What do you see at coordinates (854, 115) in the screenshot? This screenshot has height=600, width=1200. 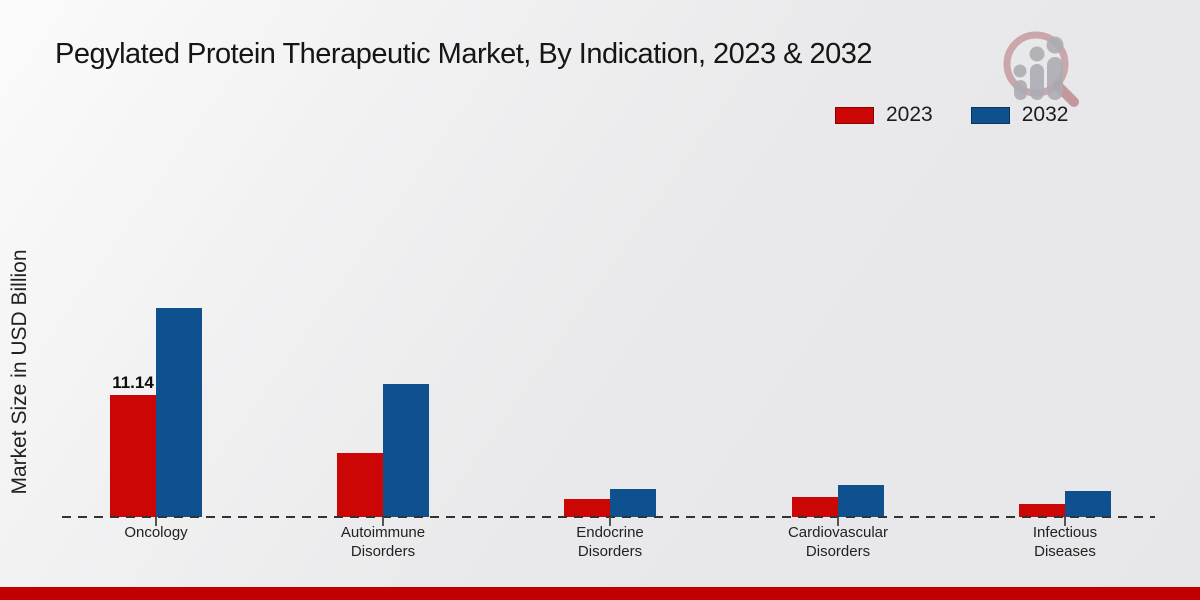 I see `legend-swatch-2023` at bounding box center [854, 115].